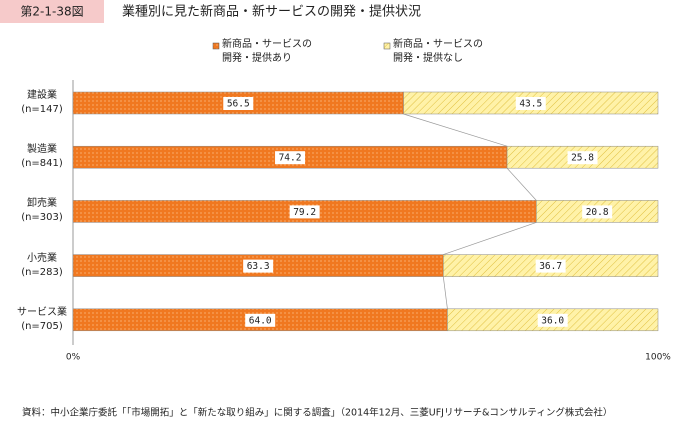  I want to click on value-label: 74.2, so click(290, 158).